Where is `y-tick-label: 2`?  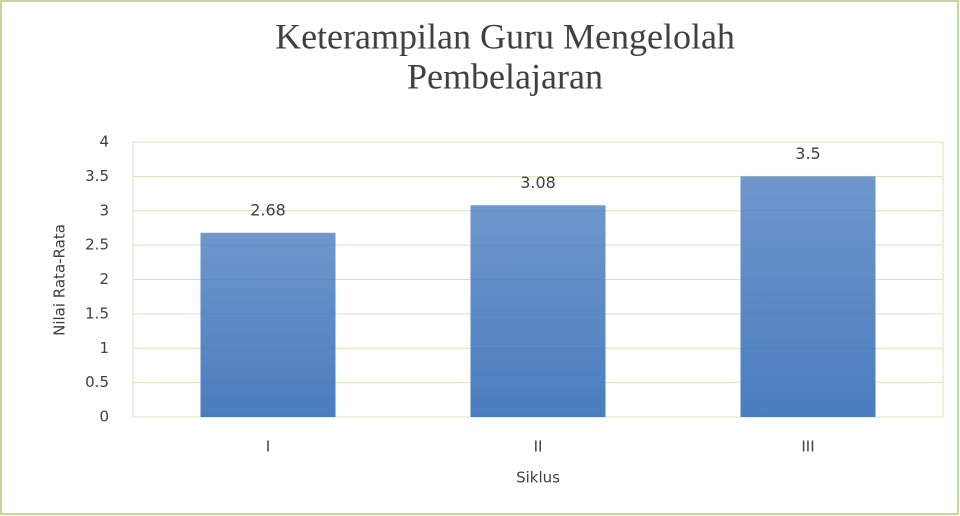 y-tick-label: 2 is located at coordinates (104, 279).